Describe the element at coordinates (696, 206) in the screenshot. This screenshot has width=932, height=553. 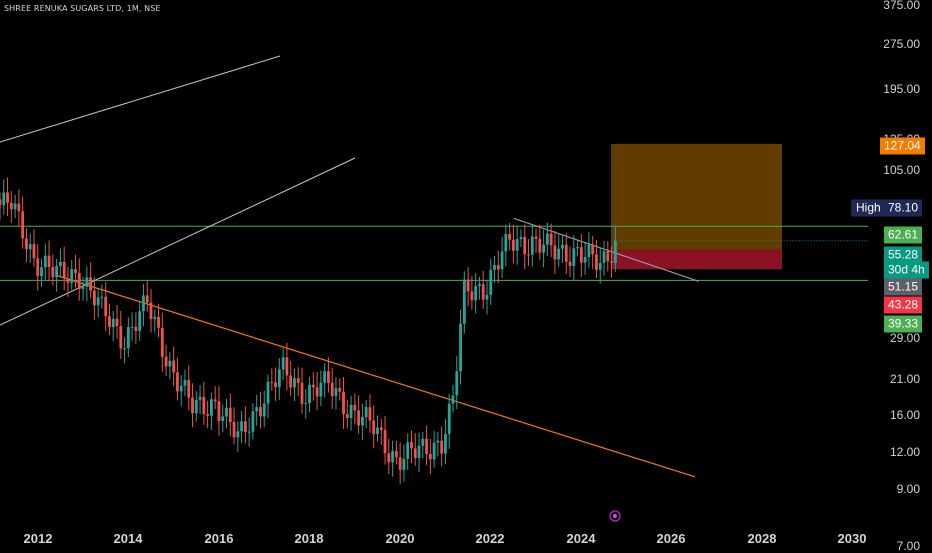
I see `position-tool-layer` at that location.